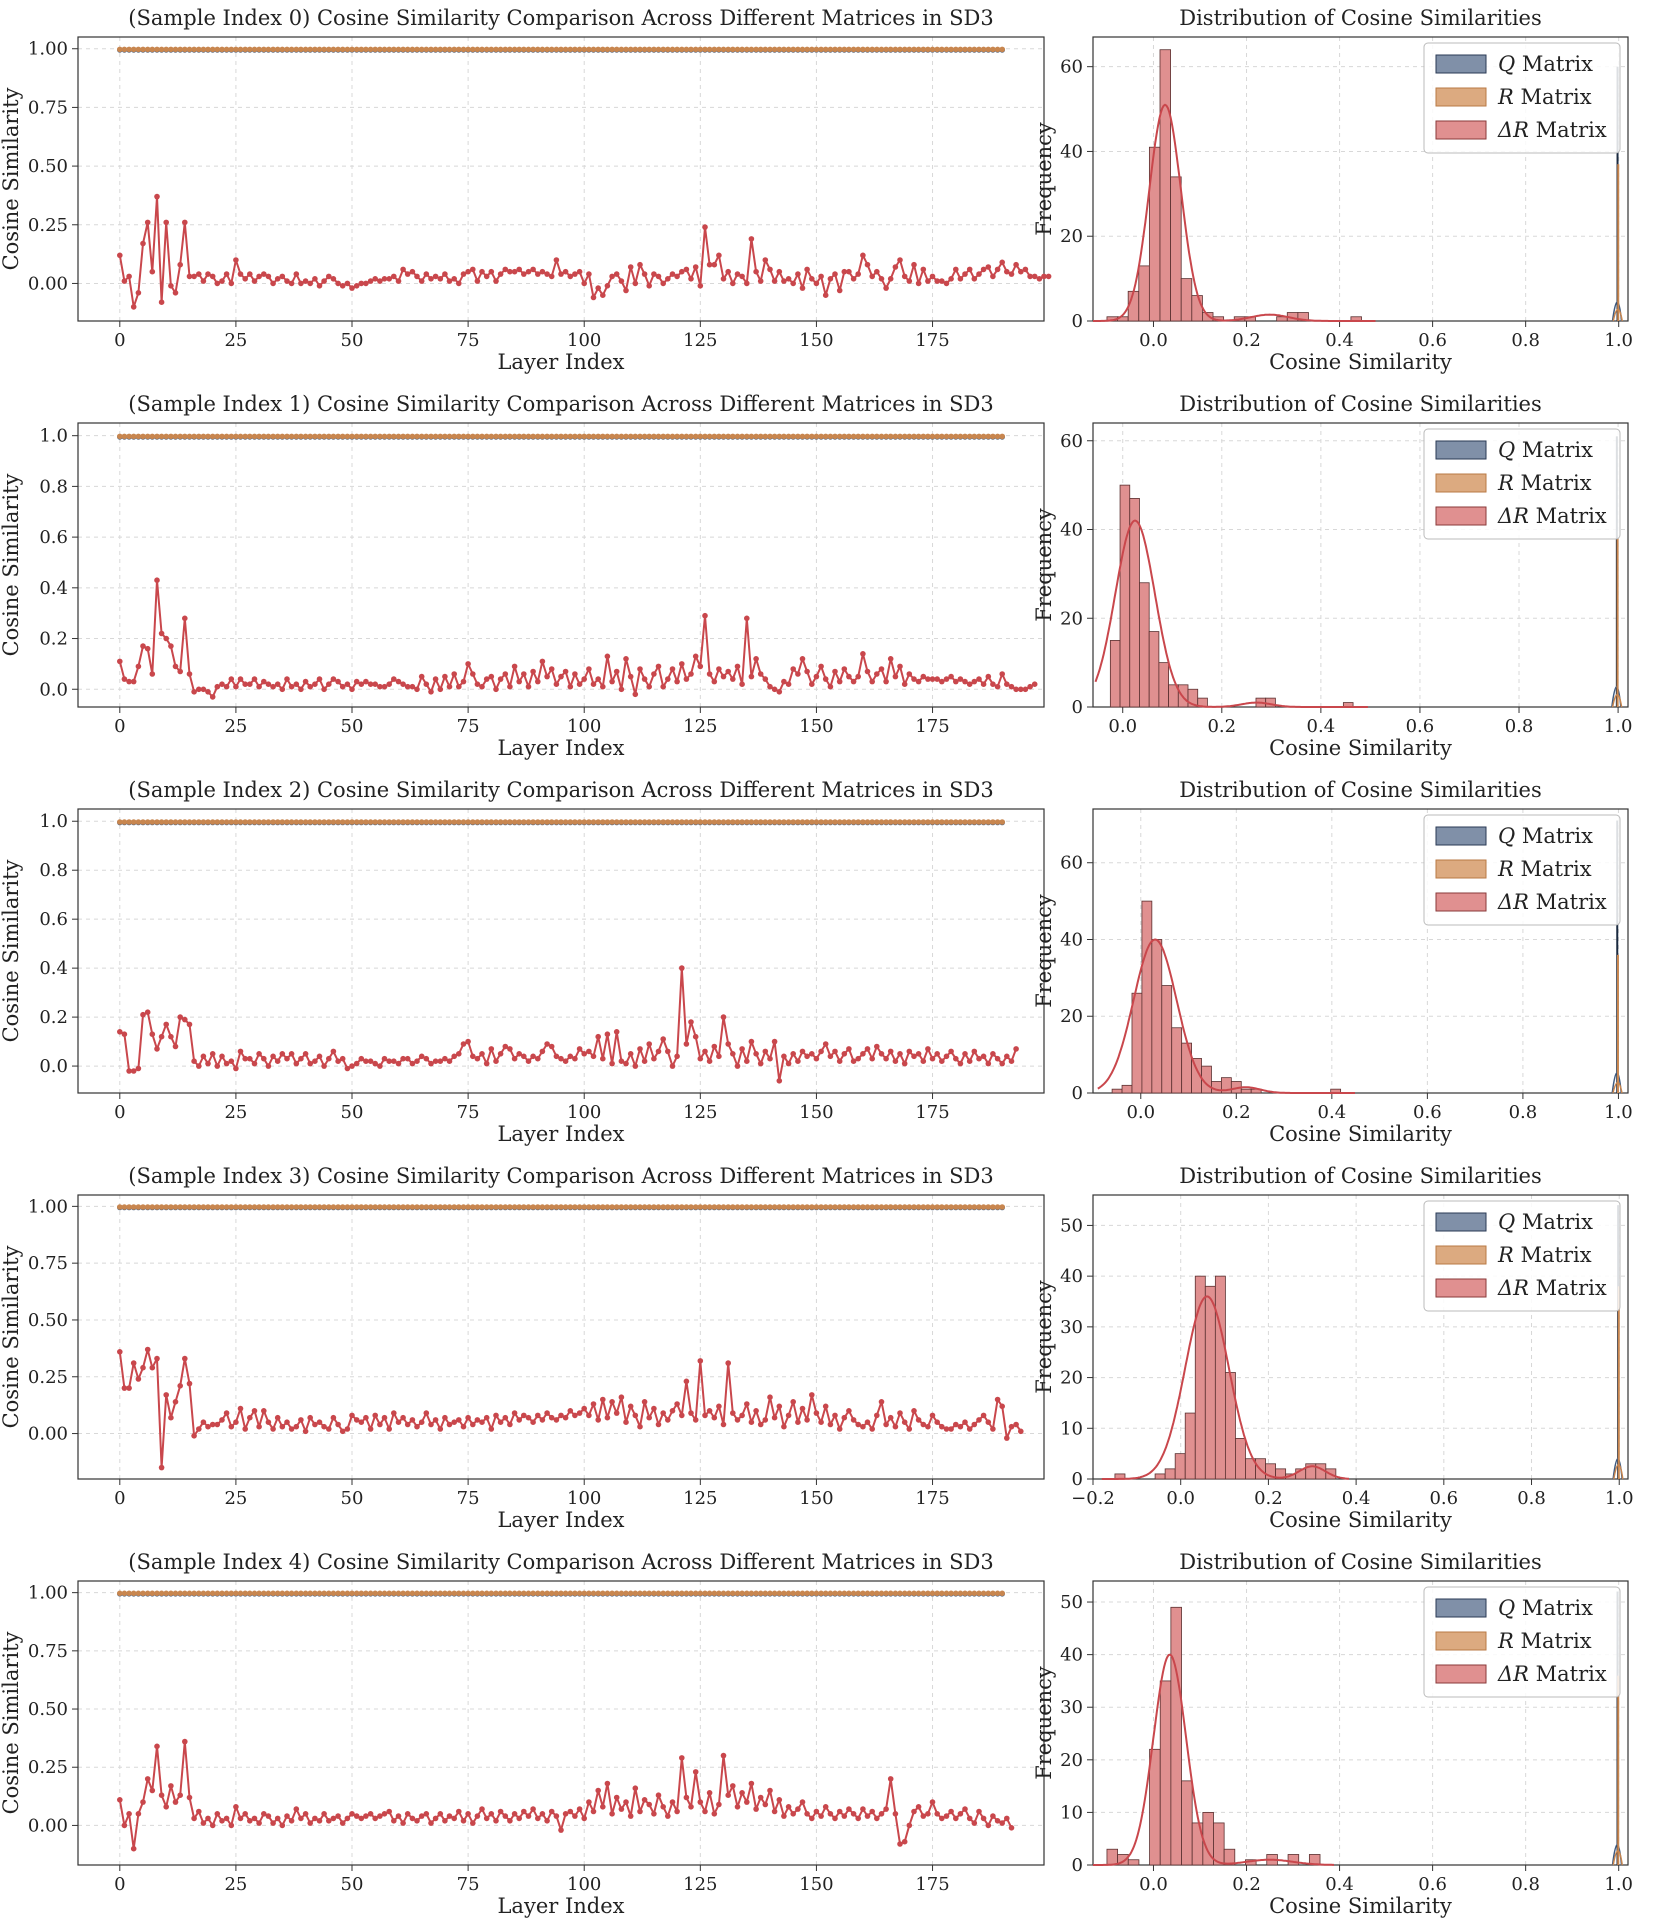 This screenshot has height=1921, width=1661. Describe the element at coordinates (1461, 483) in the screenshot. I see `legend-swatch-r` at that location.